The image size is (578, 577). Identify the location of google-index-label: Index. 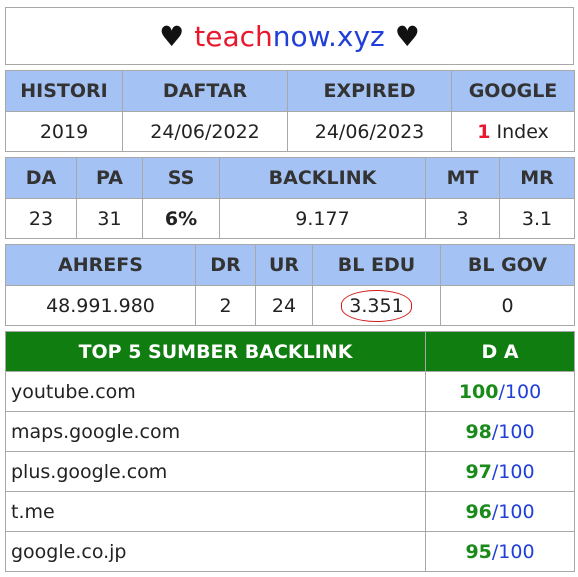
(522, 132).